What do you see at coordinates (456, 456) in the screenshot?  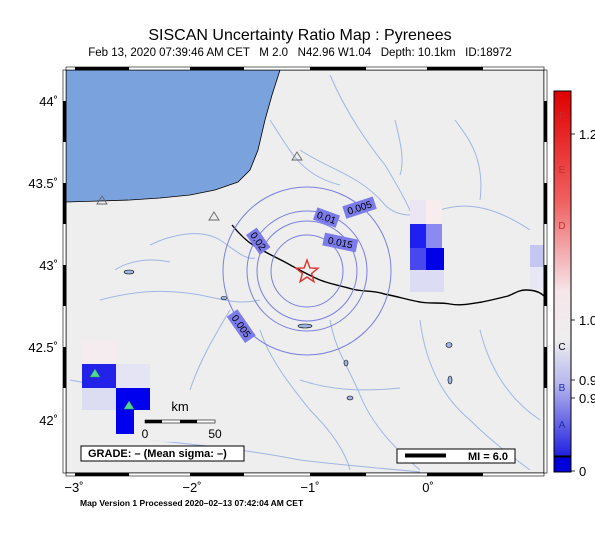 I see `mi-legend-box: MI = 6.0` at bounding box center [456, 456].